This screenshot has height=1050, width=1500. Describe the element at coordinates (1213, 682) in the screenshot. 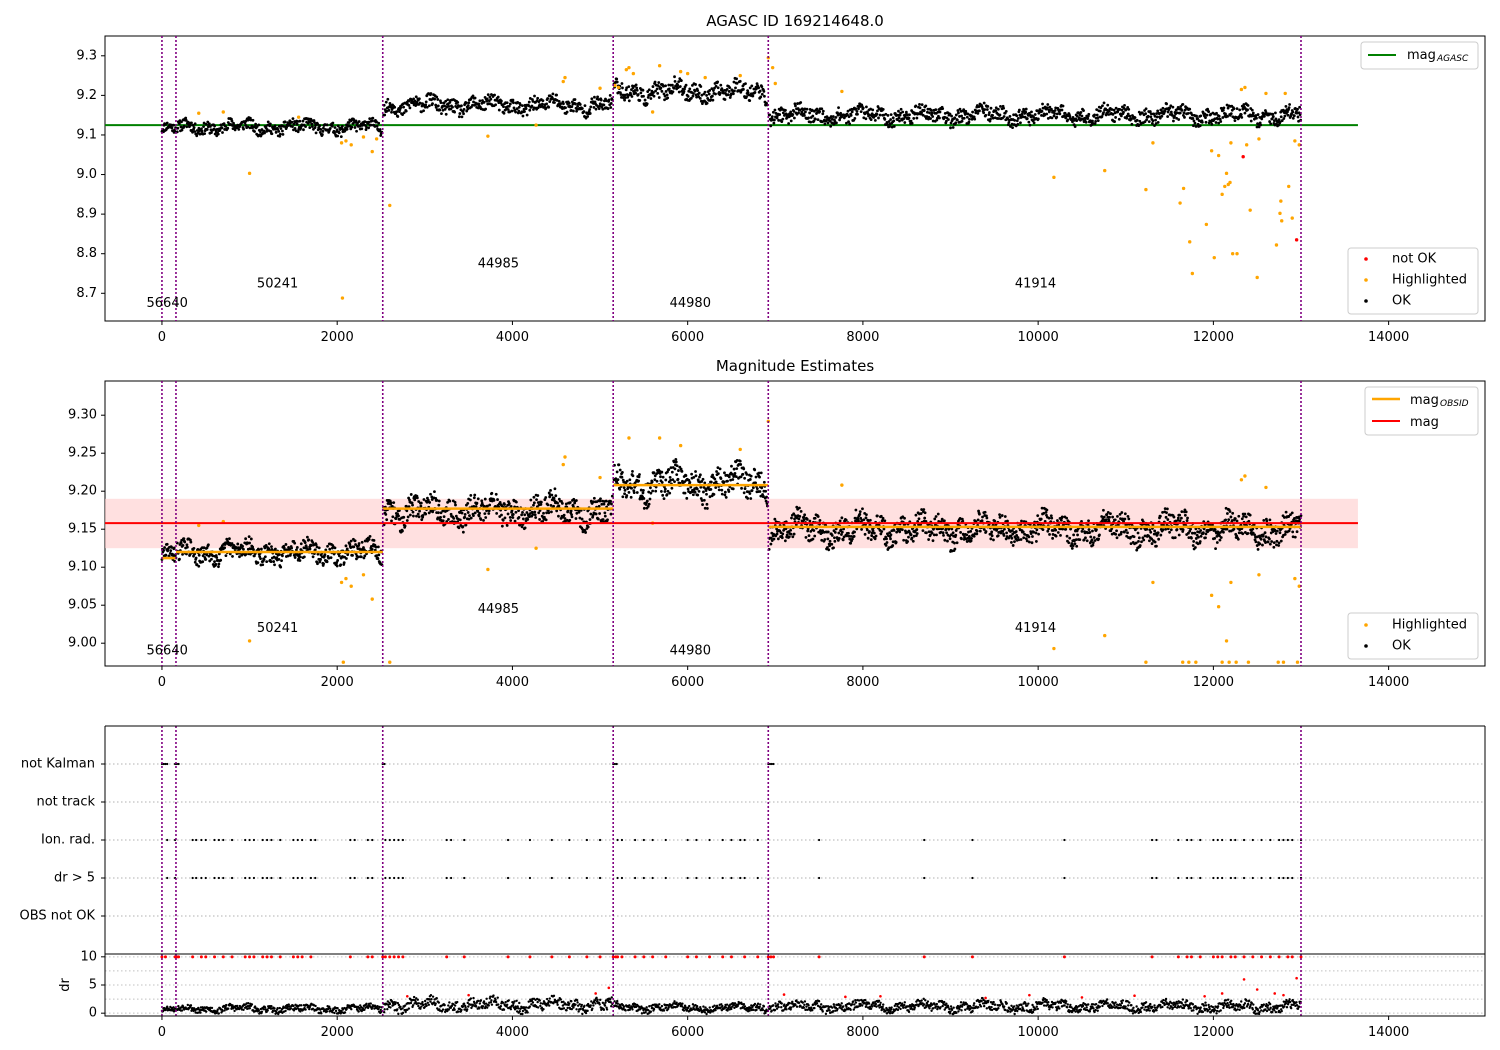

I see `x-tick-label: 12000` at that location.